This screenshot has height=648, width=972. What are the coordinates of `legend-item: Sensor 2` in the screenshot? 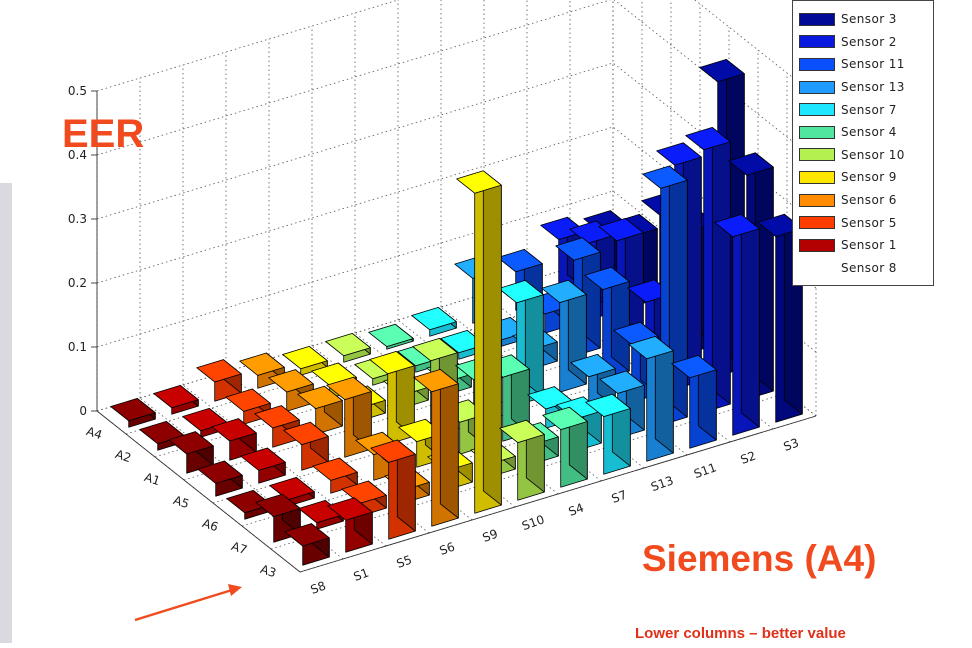 It's located at (863, 42).